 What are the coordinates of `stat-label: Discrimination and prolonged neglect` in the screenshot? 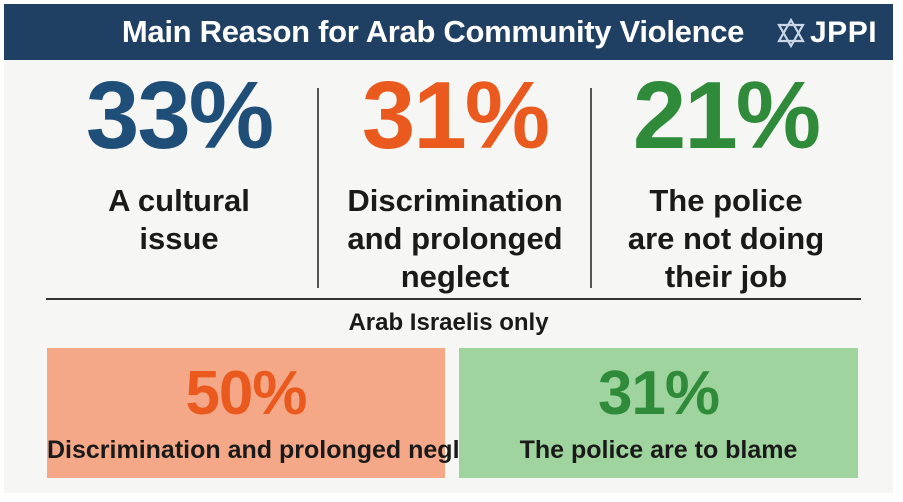 It's located at (455, 239).